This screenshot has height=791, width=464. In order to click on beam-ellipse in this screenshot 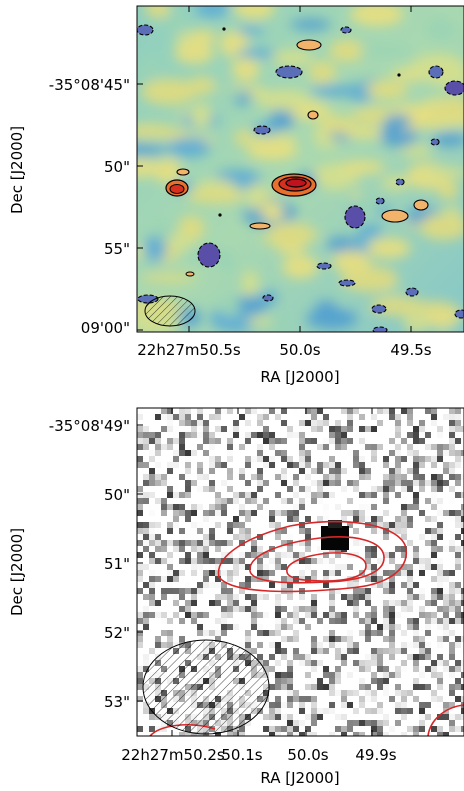, I will do `click(170, 311)`.